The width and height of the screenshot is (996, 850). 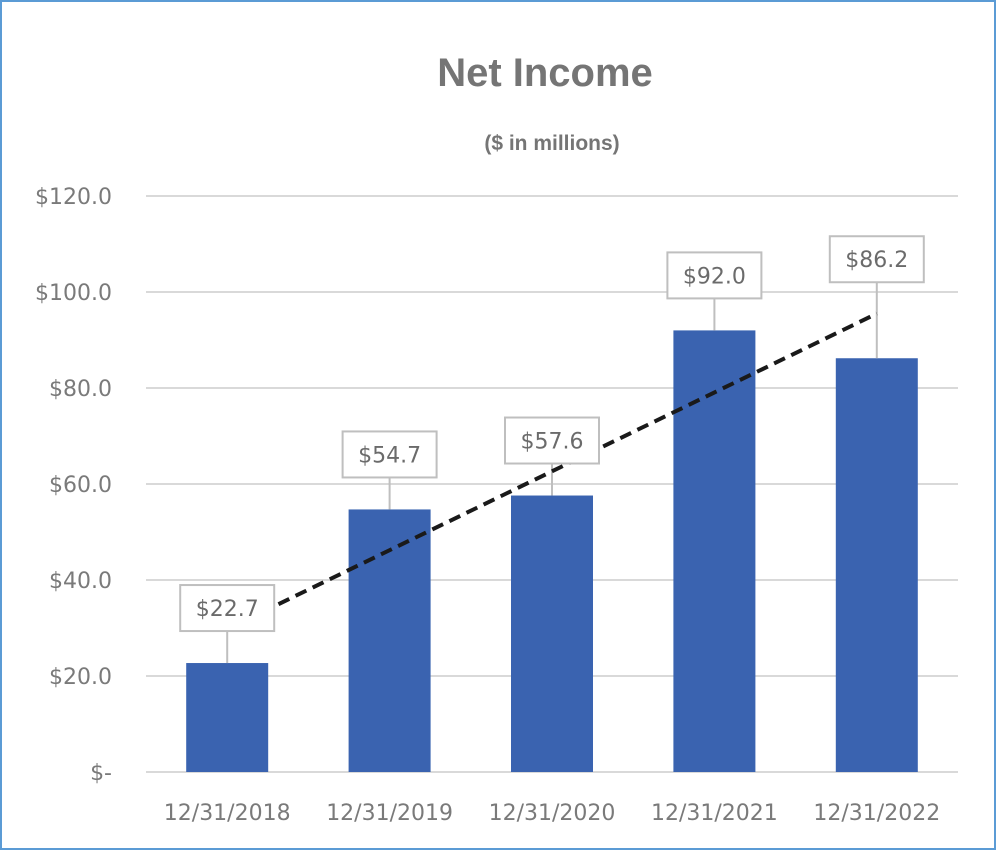 What do you see at coordinates (80, 581) in the screenshot?
I see `y-tick-label: $40.0` at bounding box center [80, 581].